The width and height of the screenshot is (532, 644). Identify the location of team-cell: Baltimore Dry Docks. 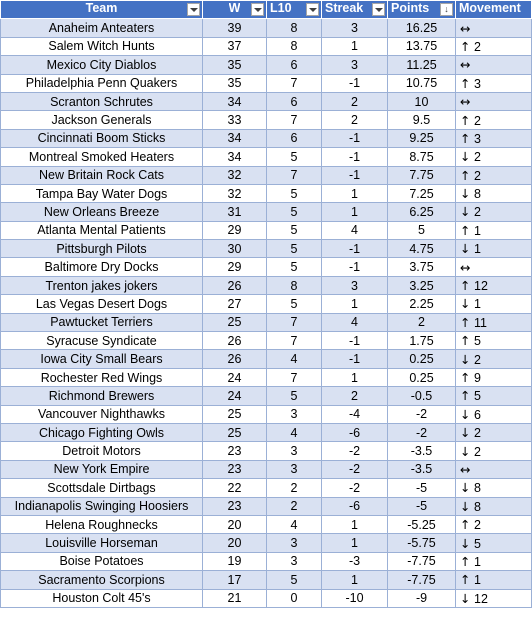
(101, 267).